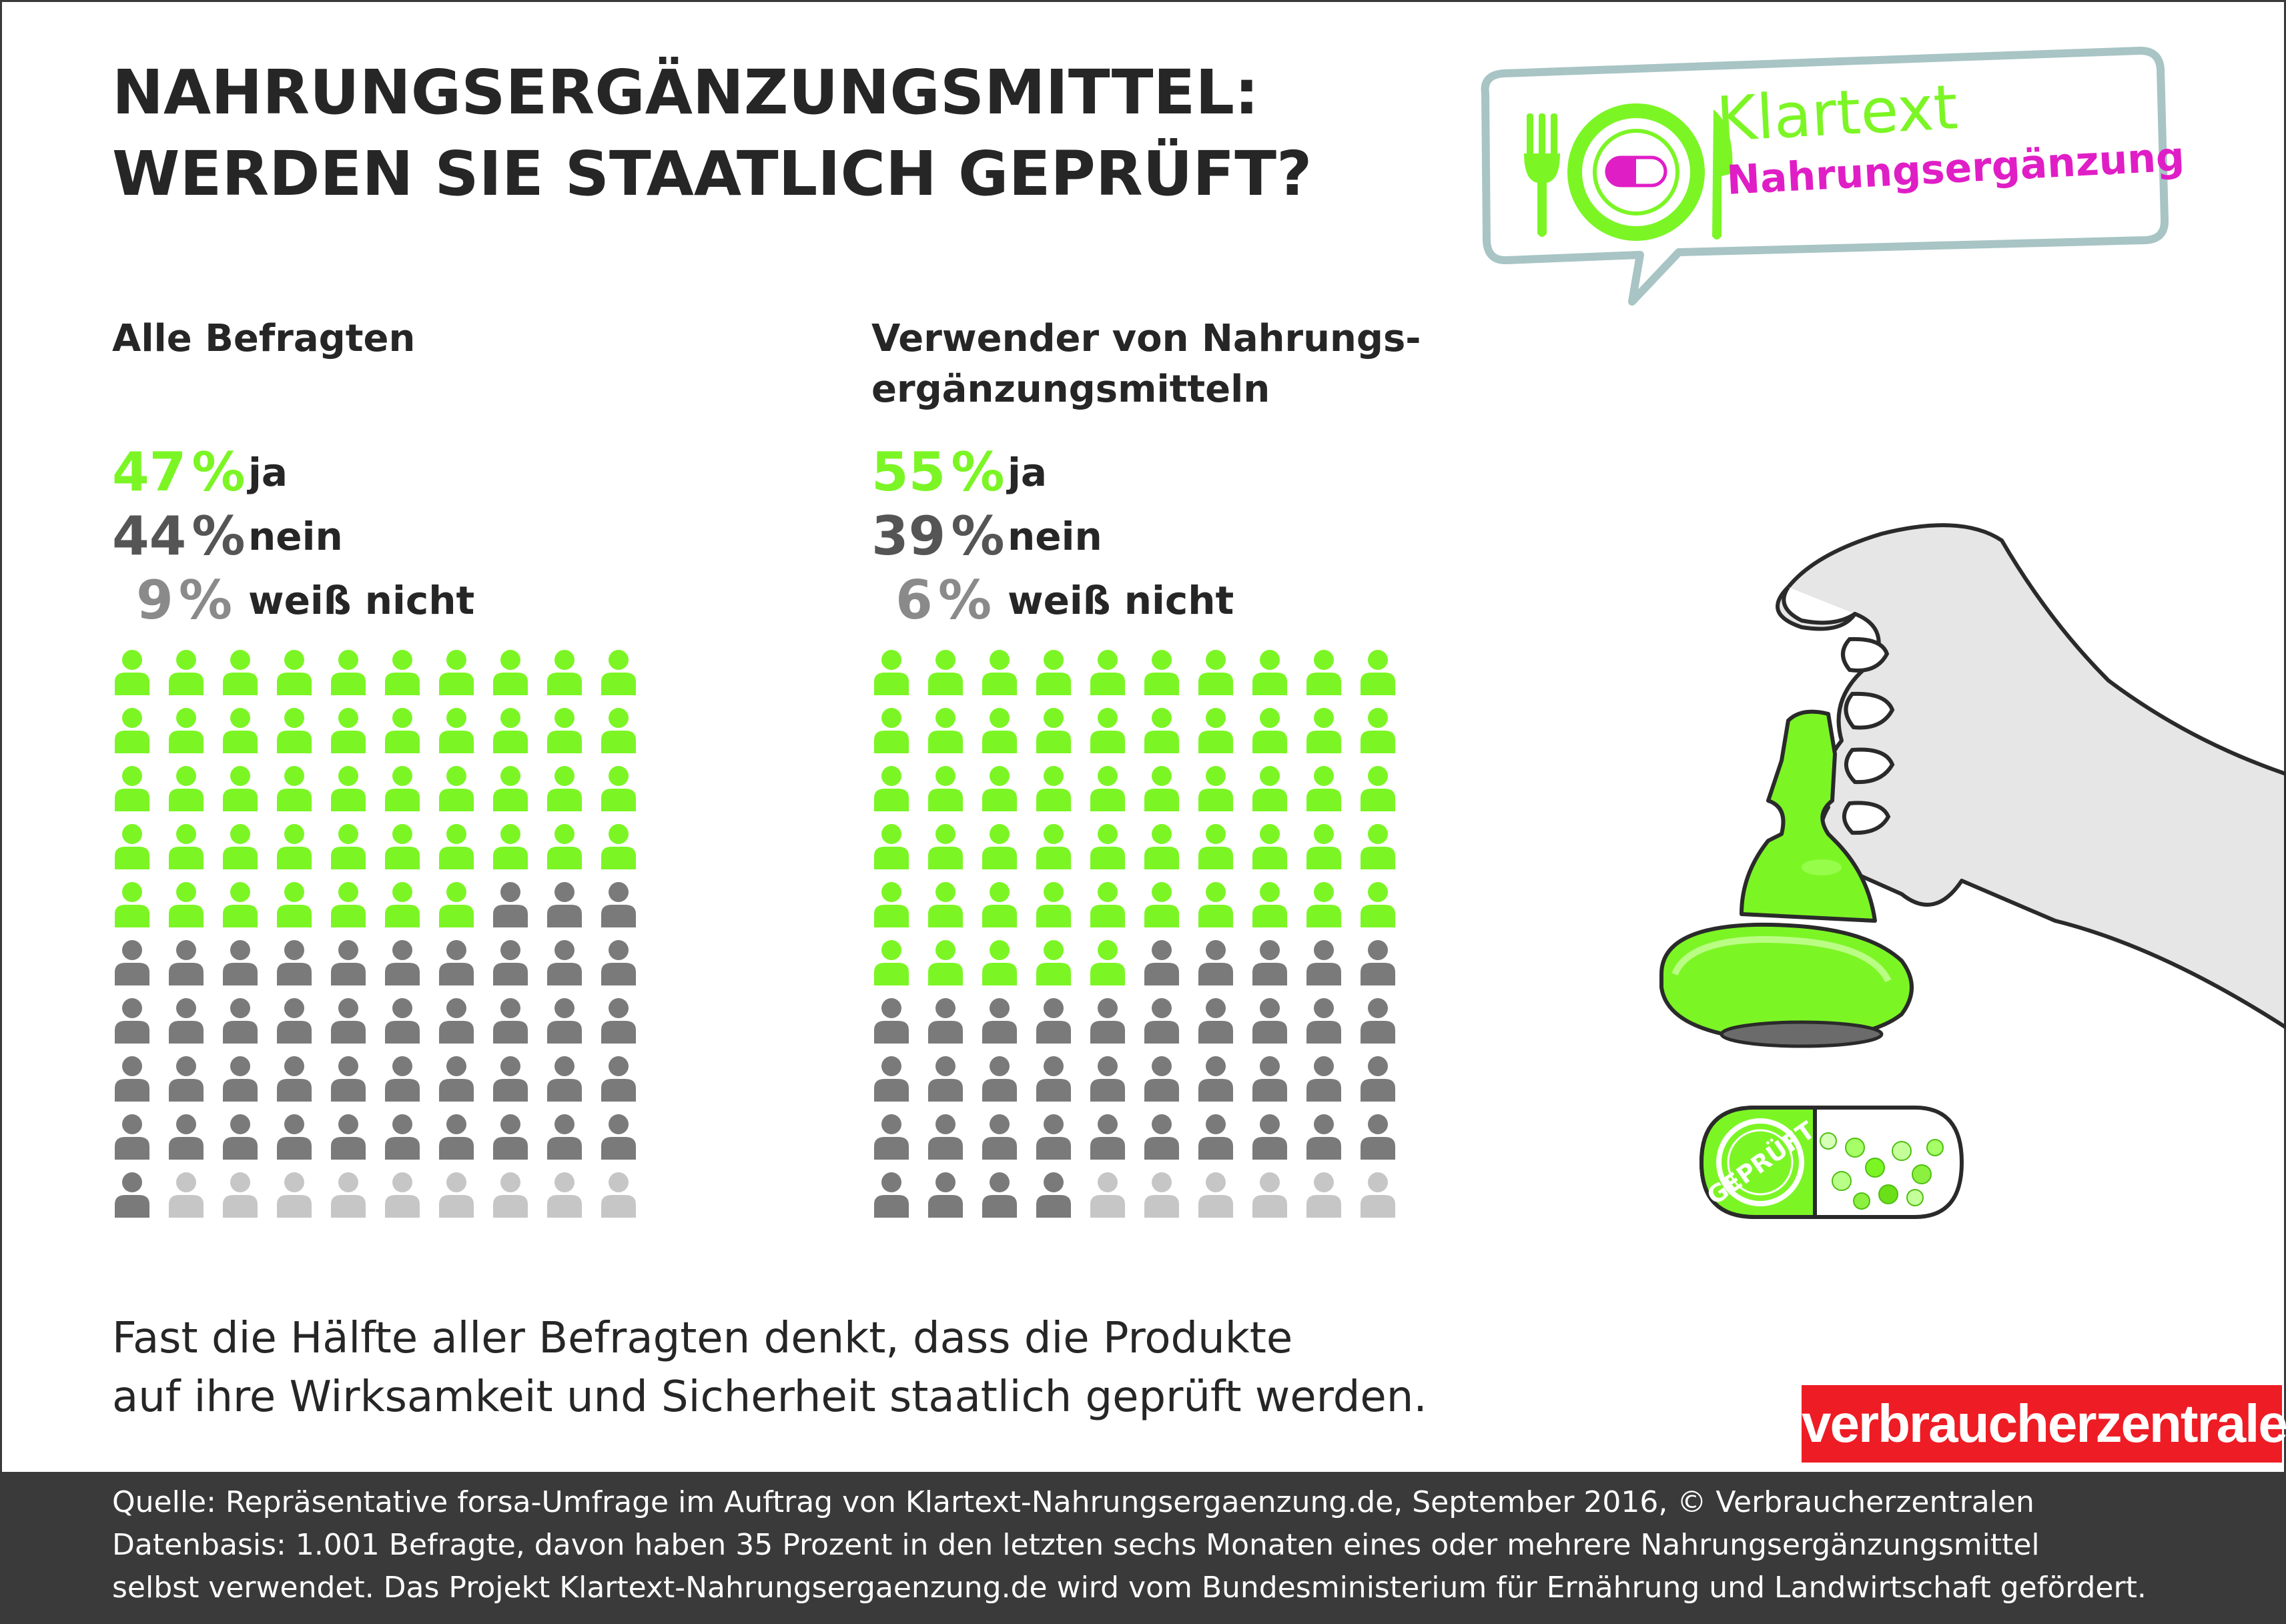 The image size is (2286, 1624). What do you see at coordinates (1121, 600) in the screenshot?
I see `category-label: weiß nicht` at bounding box center [1121, 600].